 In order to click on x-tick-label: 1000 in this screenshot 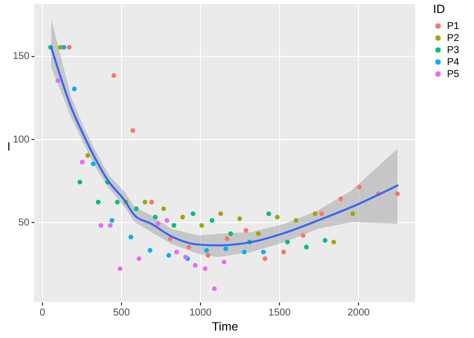, I will do `click(200, 313)`.